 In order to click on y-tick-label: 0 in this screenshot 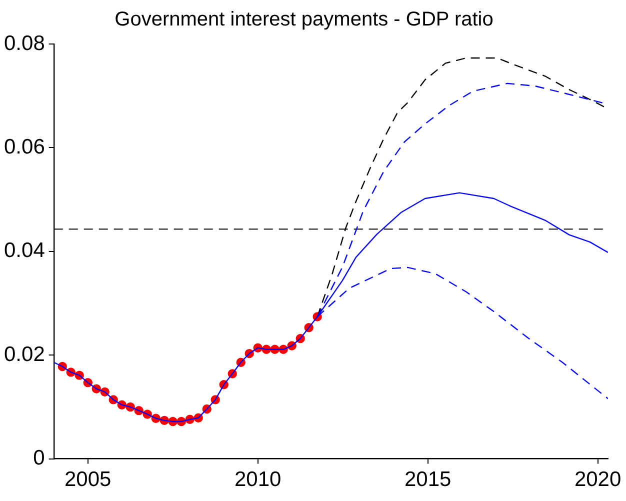, I will do `click(39, 458)`.